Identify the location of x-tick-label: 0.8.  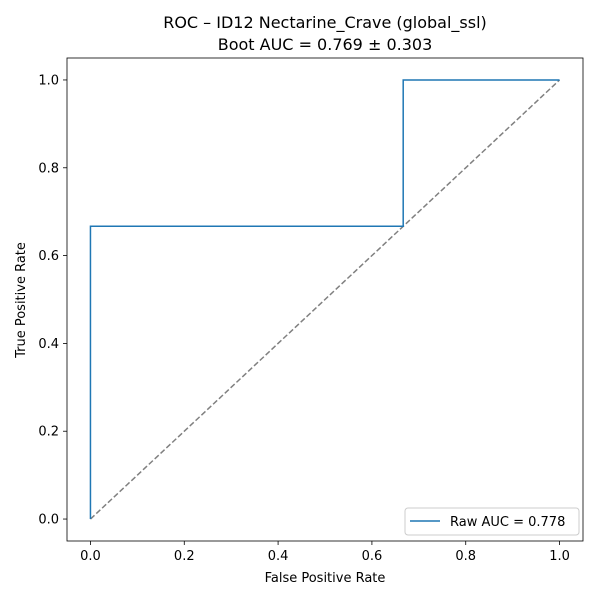
(465, 556).